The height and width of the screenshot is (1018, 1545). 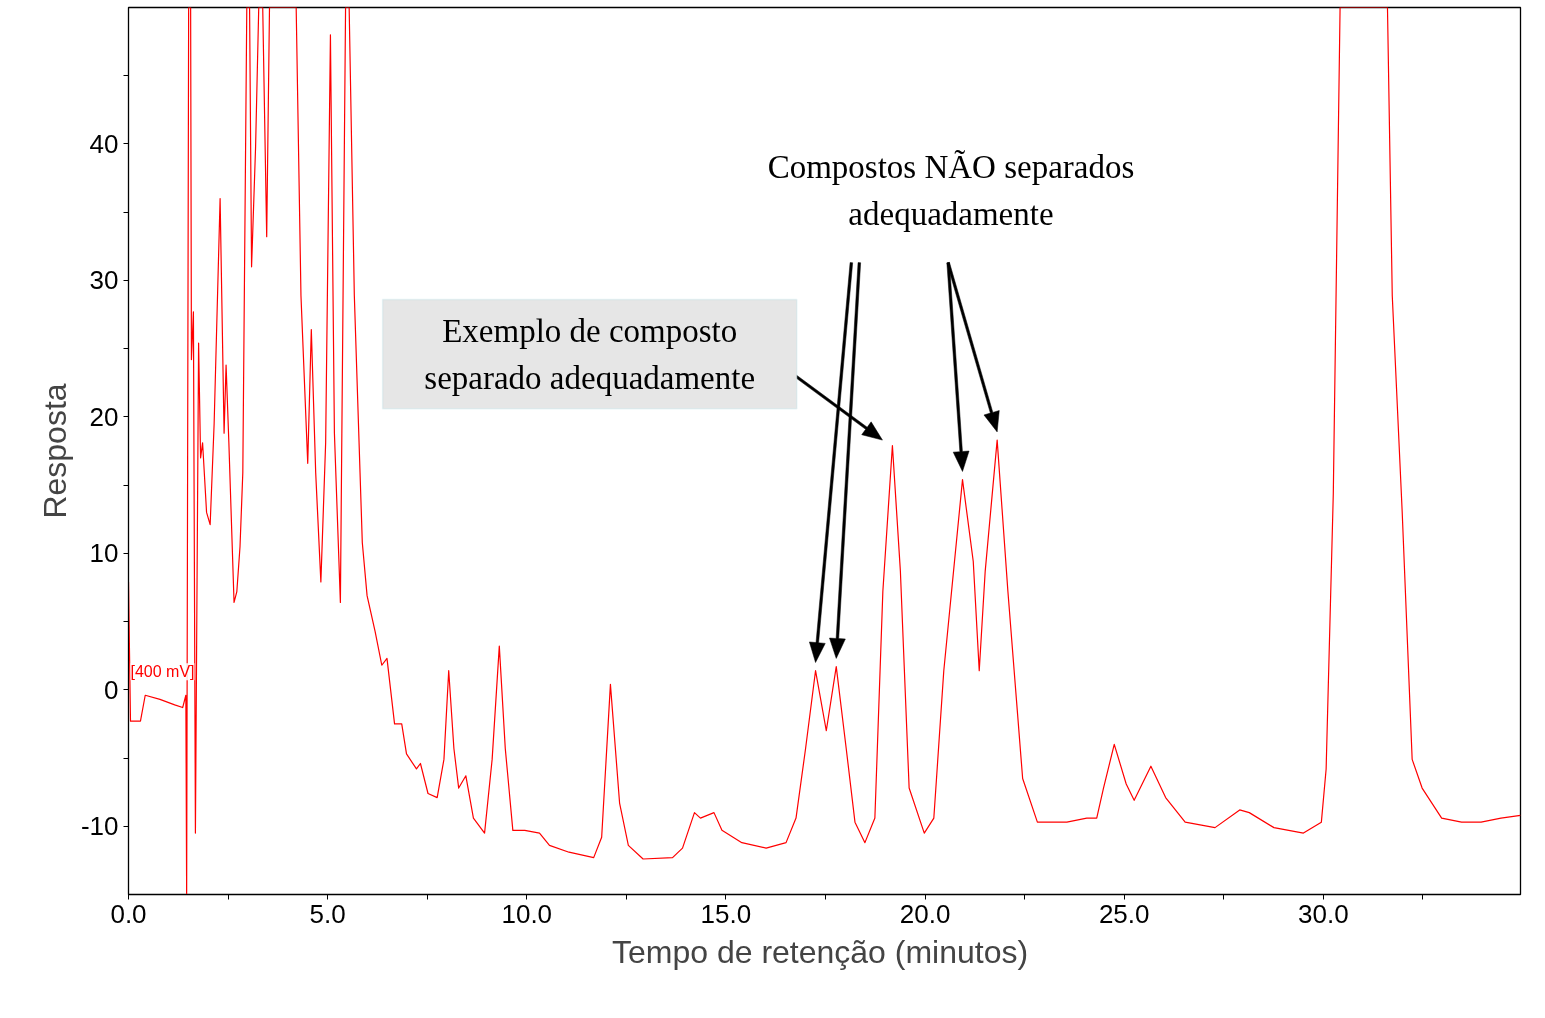 I want to click on y-tick-label: 10, so click(x=104, y=553).